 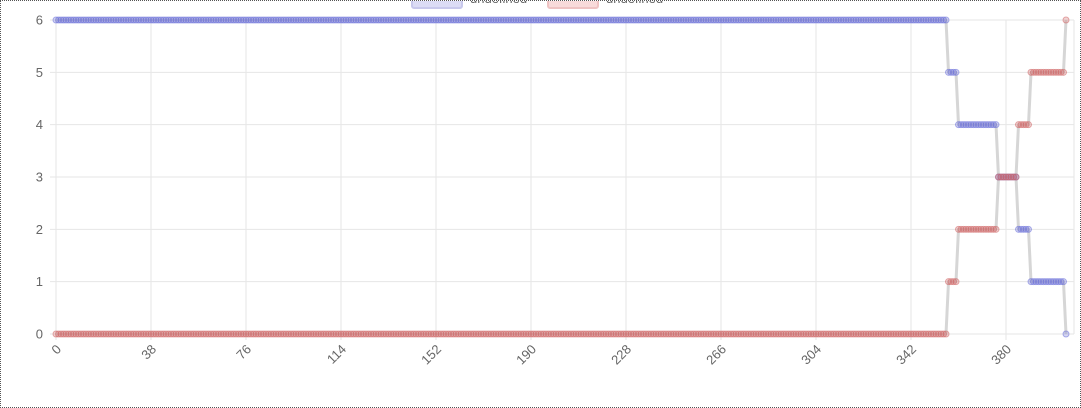 What do you see at coordinates (243, 352) in the screenshot?
I see `x-tick-label: 76` at bounding box center [243, 352].